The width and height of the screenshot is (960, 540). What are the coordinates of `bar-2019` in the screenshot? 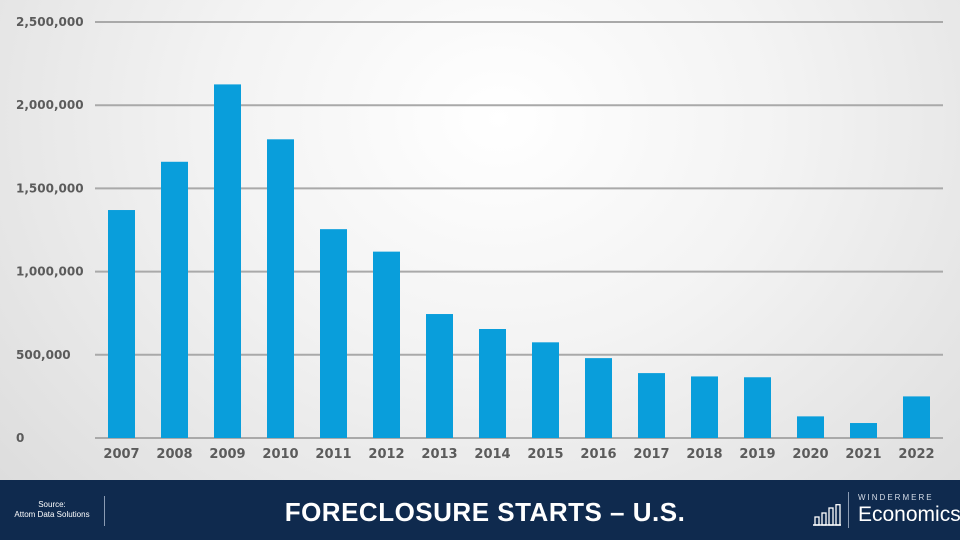 It's located at (757, 407).